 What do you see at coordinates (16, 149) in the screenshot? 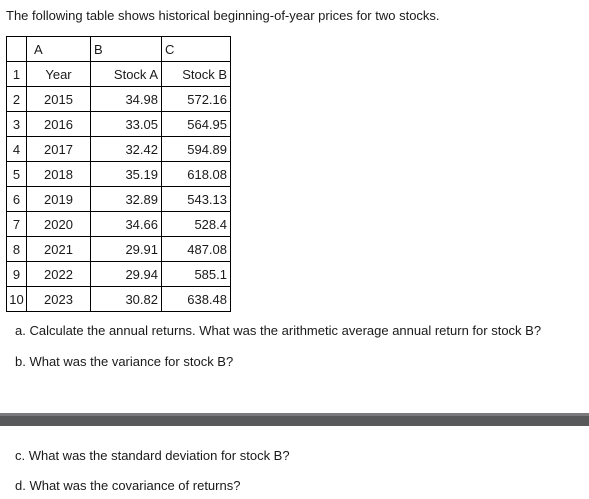
I see `row-number: 4` at bounding box center [16, 149].